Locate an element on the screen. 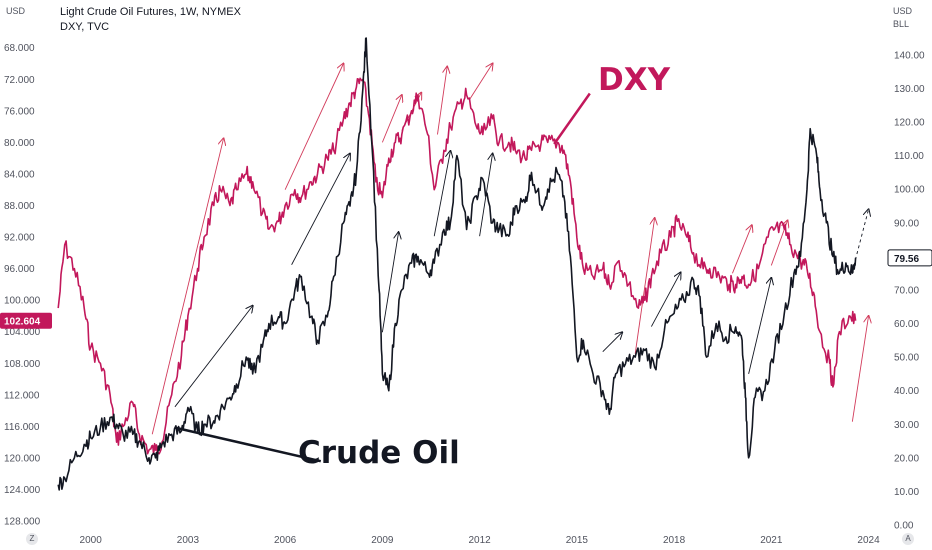  right-axis-tick: 140.00 is located at coordinates (909, 55).